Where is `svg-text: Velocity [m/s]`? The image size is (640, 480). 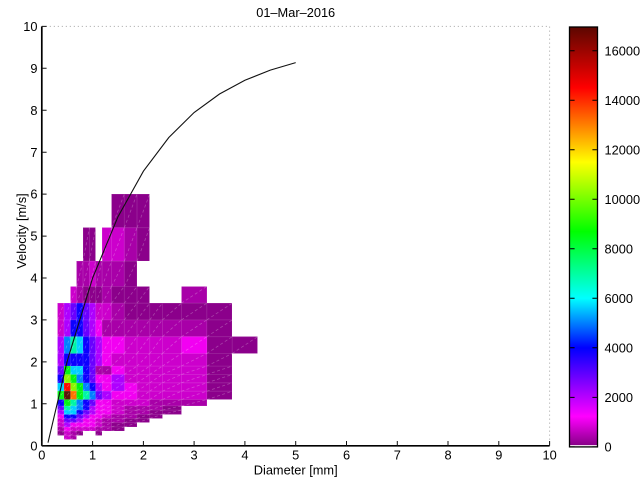 svg-text: Velocity [m/s] is located at coordinates (21, 230).